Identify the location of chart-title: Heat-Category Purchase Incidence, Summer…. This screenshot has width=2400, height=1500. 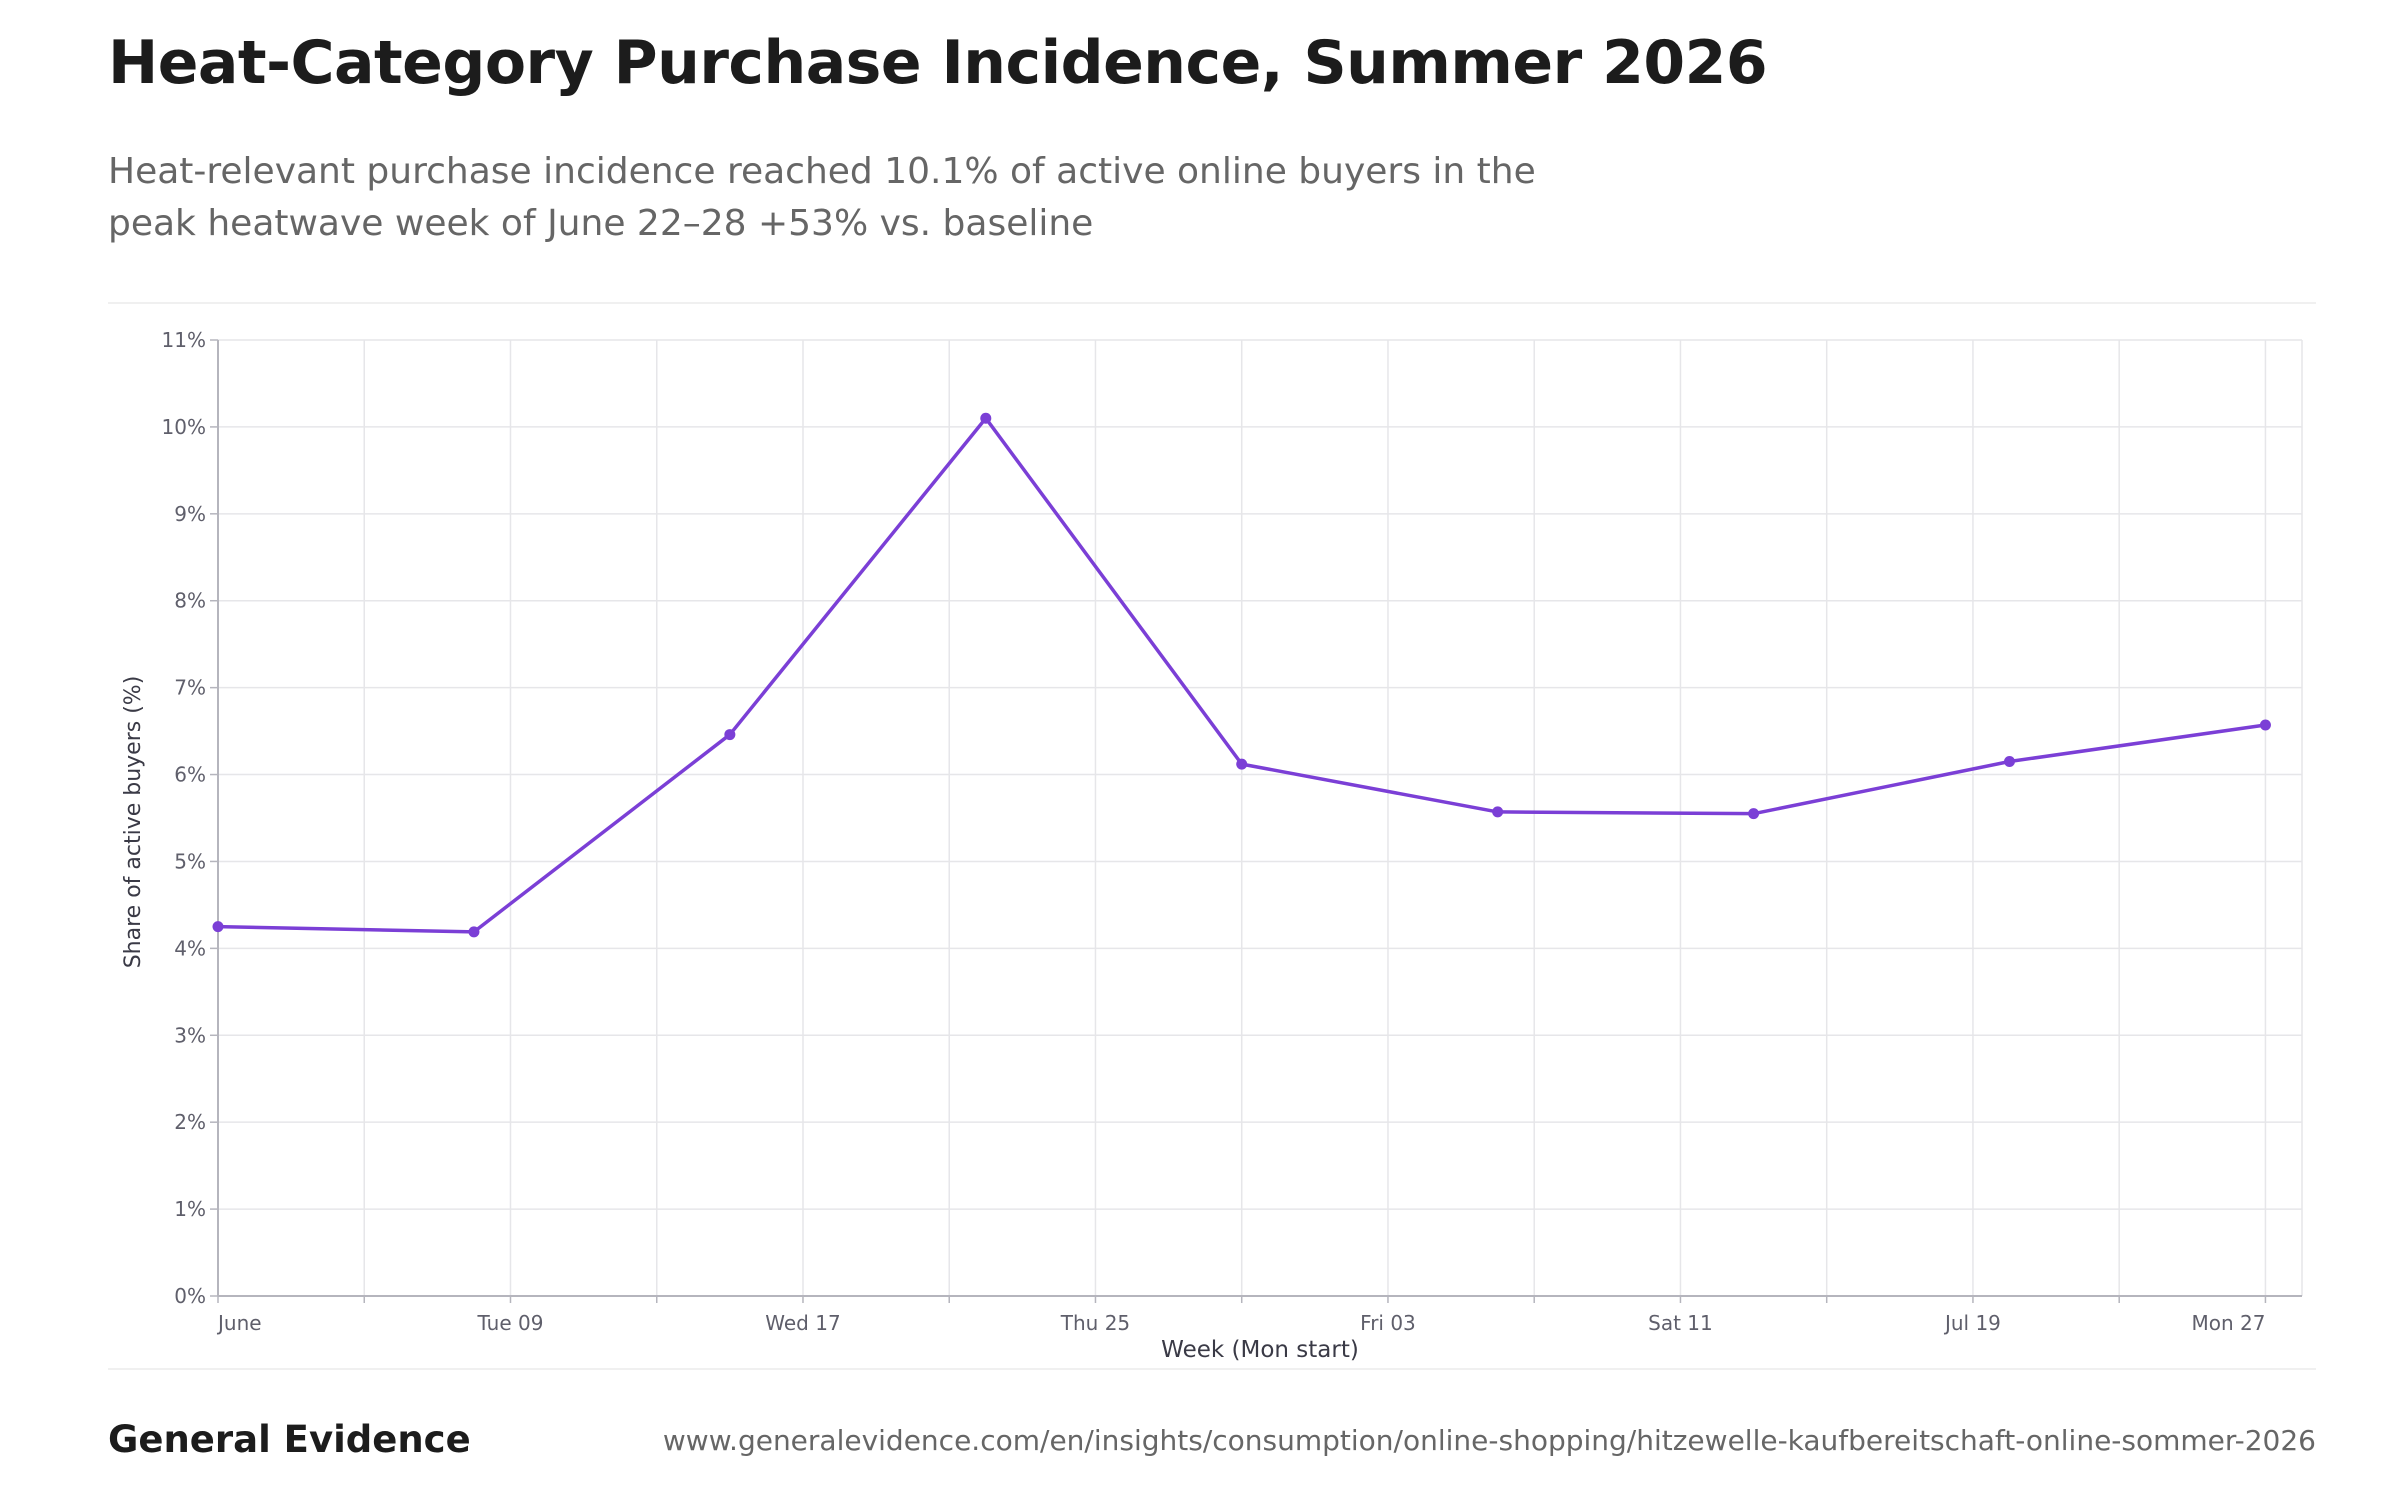
(938, 63).